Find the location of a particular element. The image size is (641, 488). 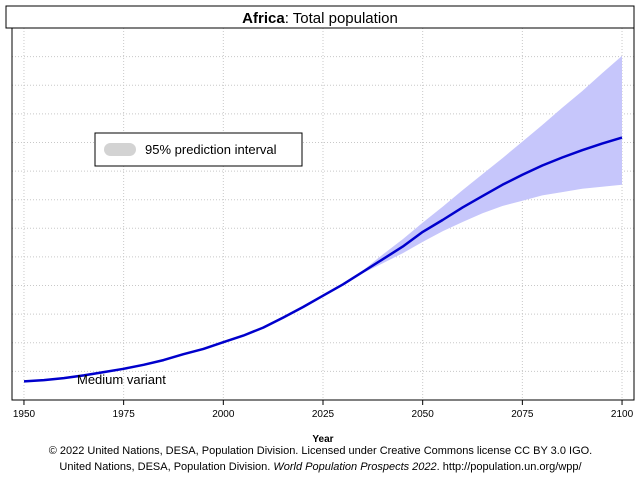

legend-label: 95% prediction interval is located at coordinates (211, 149).